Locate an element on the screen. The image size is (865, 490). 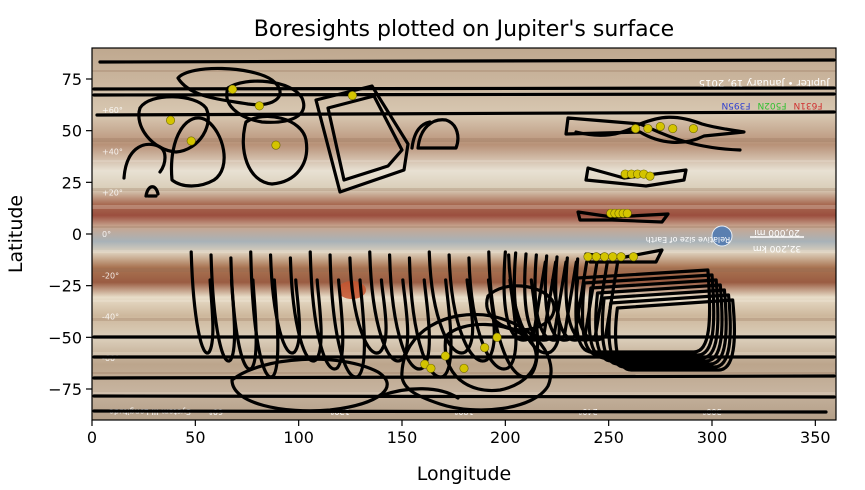
y-tick-label: −75 is located at coordinates (65, 389).